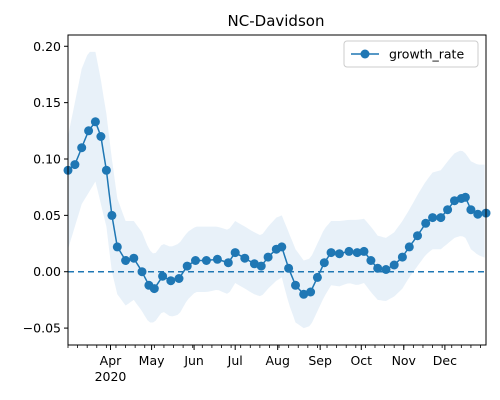  What do you see at coordinates (320, 360) in the screenshot?
I see `x-tick-label: Sep` at bounding box center [320, 360].